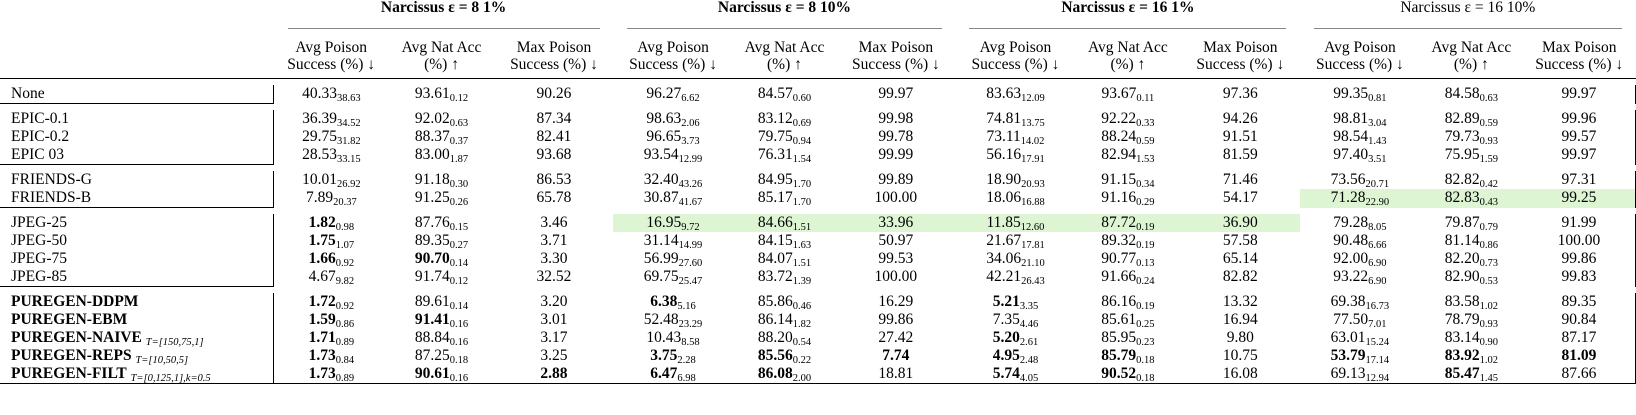 The image size is (1636, 415). What do you see at coordinates (322, 276) in the screenshot?
I see `cell-mean: 4.67` at bounding box center [322, 276].